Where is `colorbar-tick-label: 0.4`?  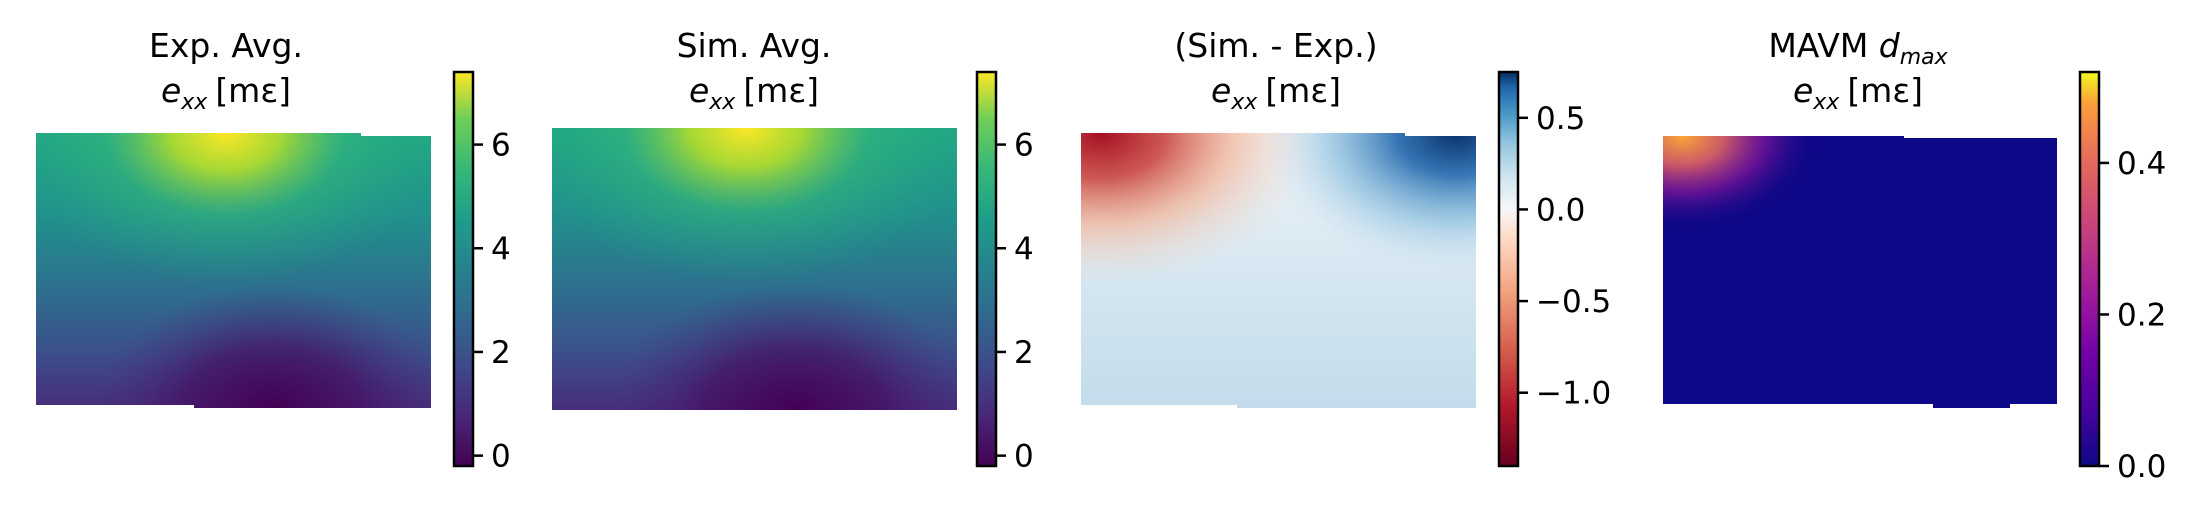
colorbar-tick-label: 0.4 is located at coordinates (2141, 164).